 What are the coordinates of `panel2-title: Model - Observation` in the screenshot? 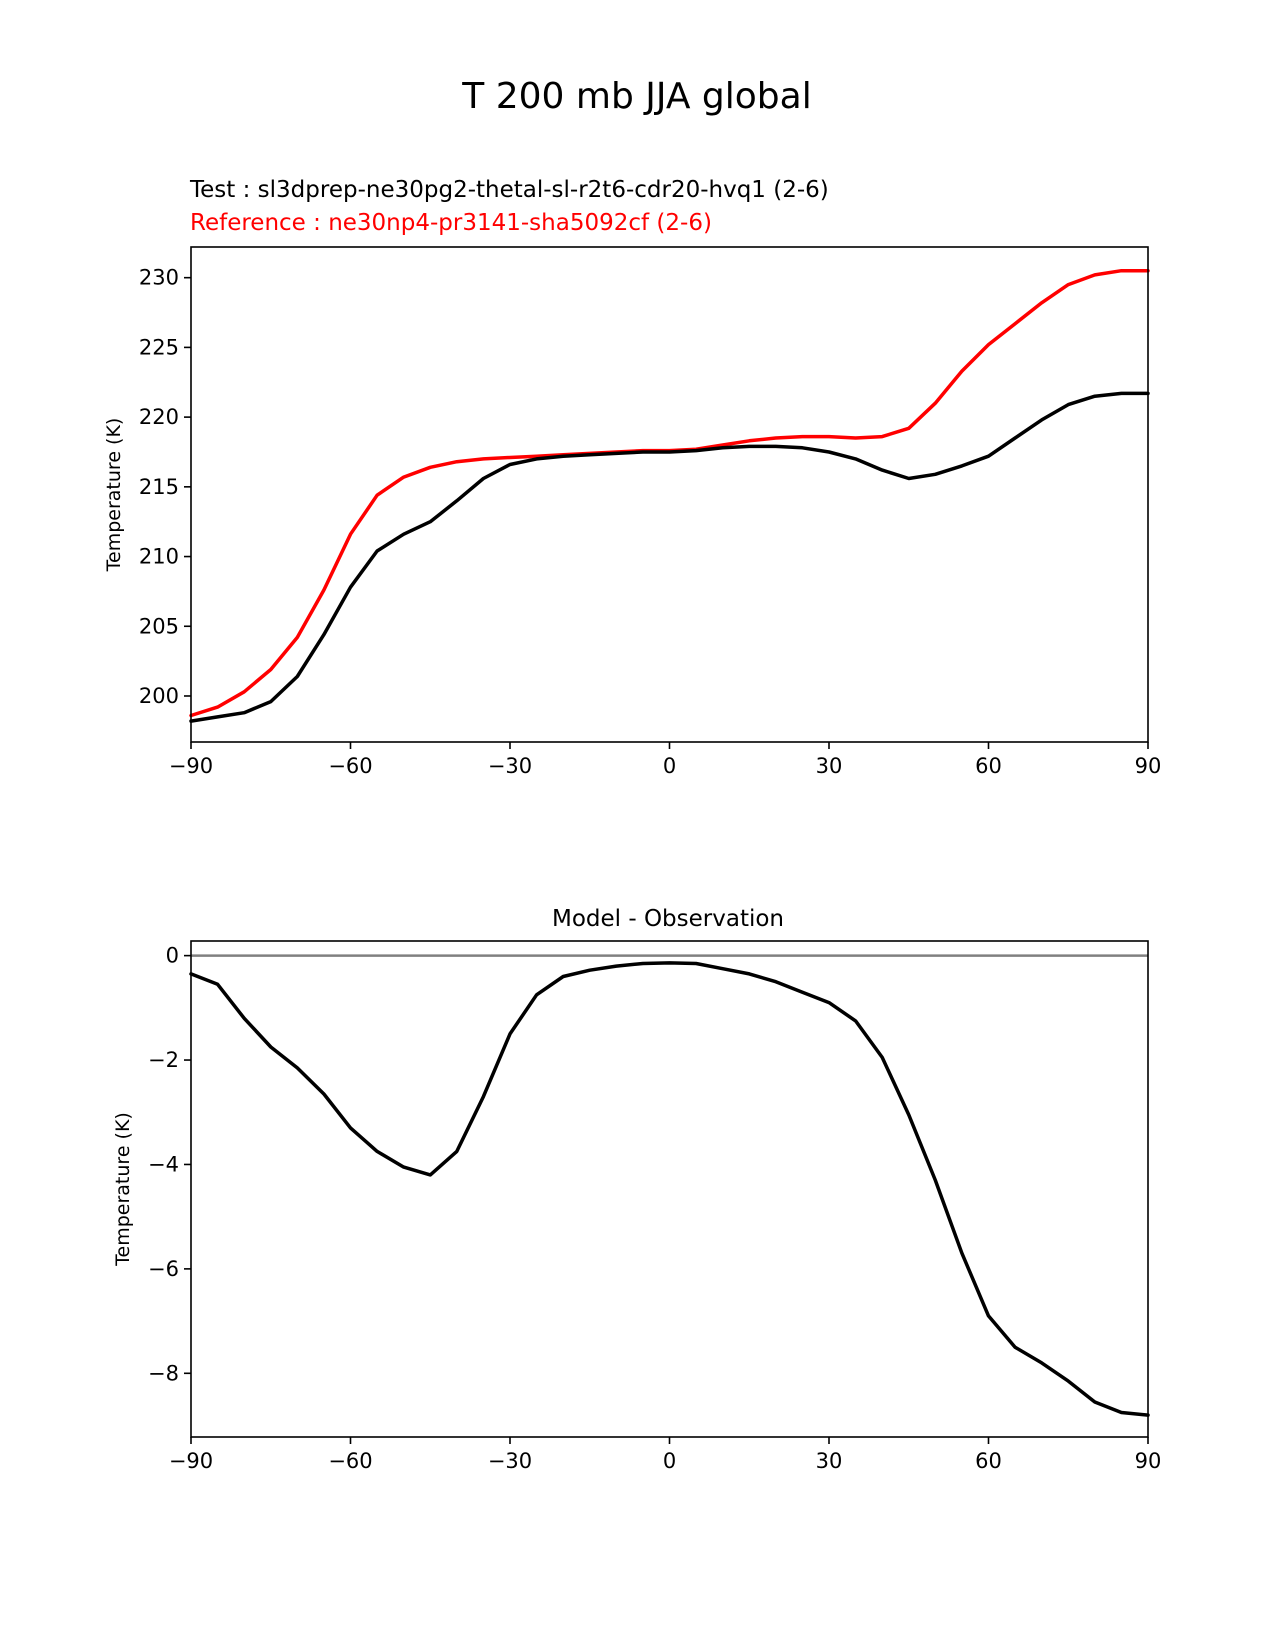 It's located at (668, 919).